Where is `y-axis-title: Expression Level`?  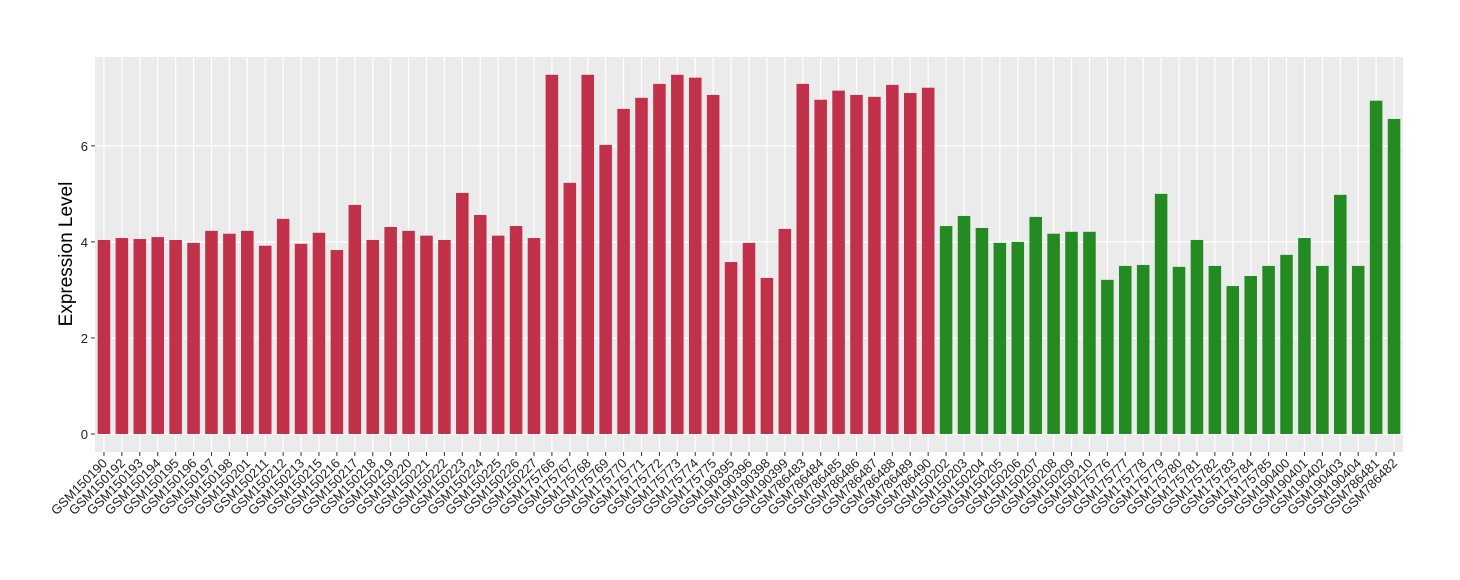
y-axis-title: Expression Level is located at coordinates (66, 254).